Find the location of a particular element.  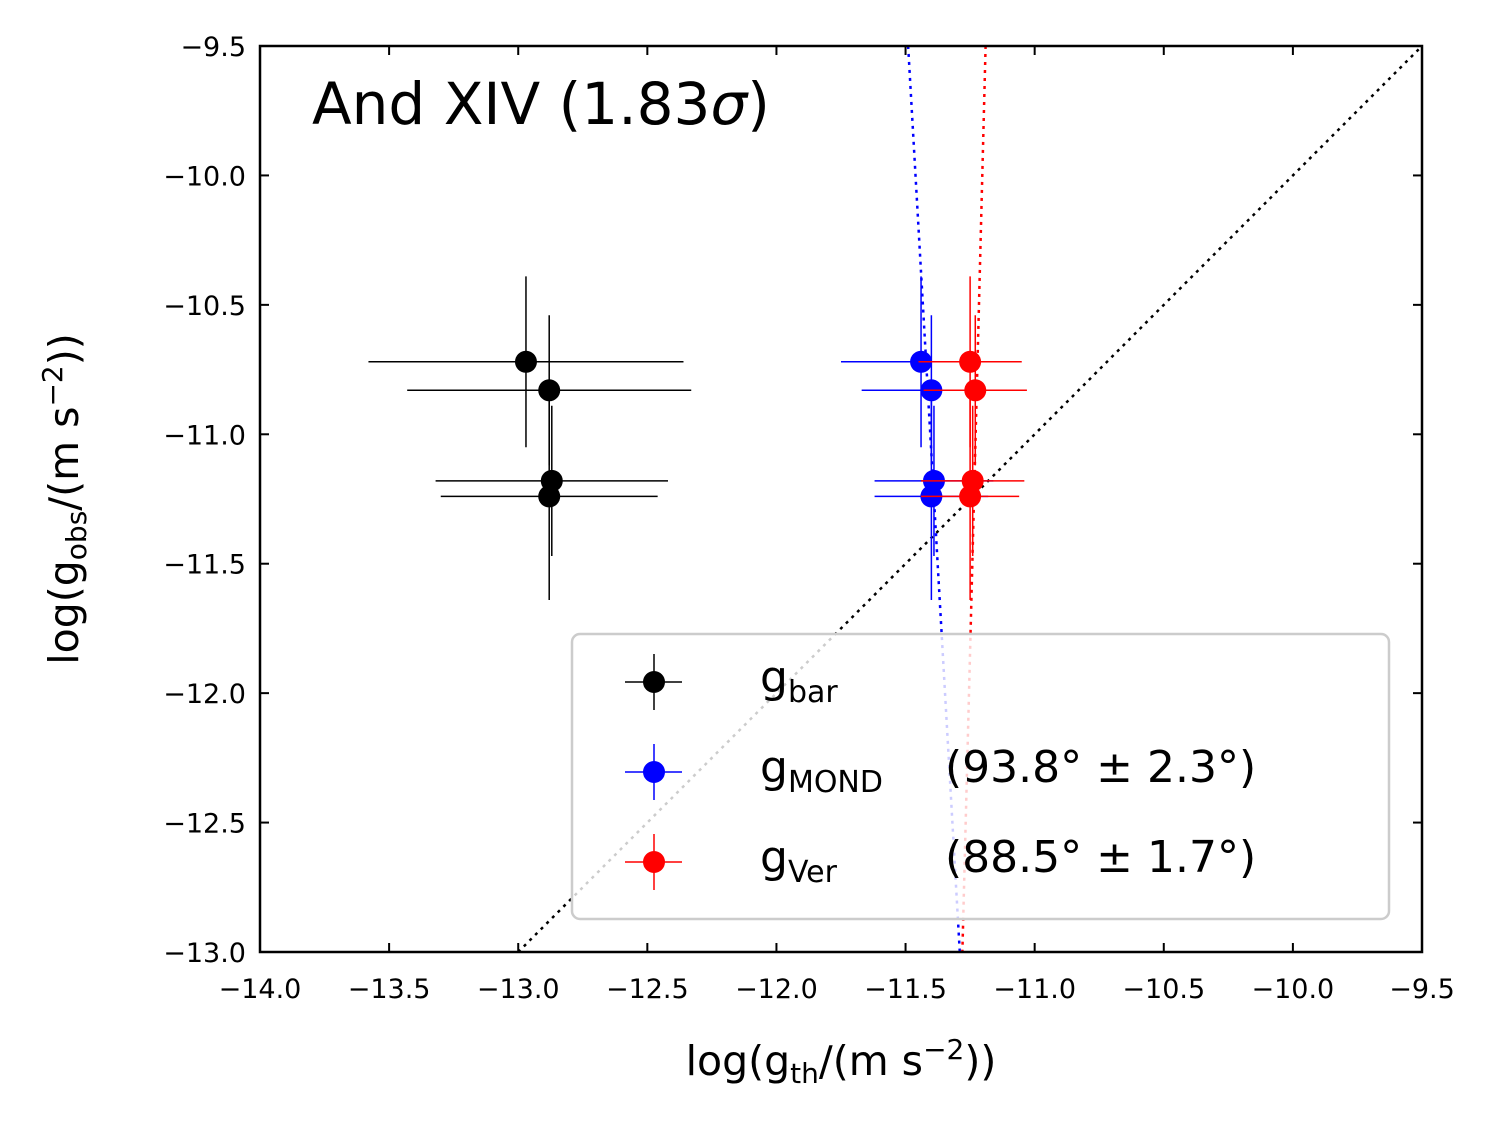

legend-label: gMOND is located at coordinates (821, 771).